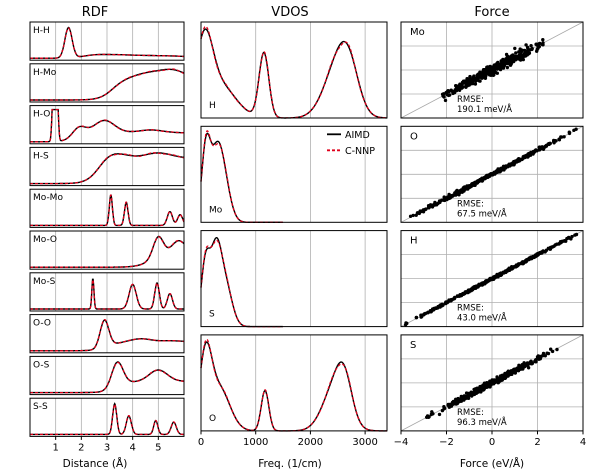 The width and height of the screenshot is (591, 473). What do you see at coordinates (40, 407) in the screenshot?
I see `rdf-panel-label: S-S` at bounding box center [40, 407].